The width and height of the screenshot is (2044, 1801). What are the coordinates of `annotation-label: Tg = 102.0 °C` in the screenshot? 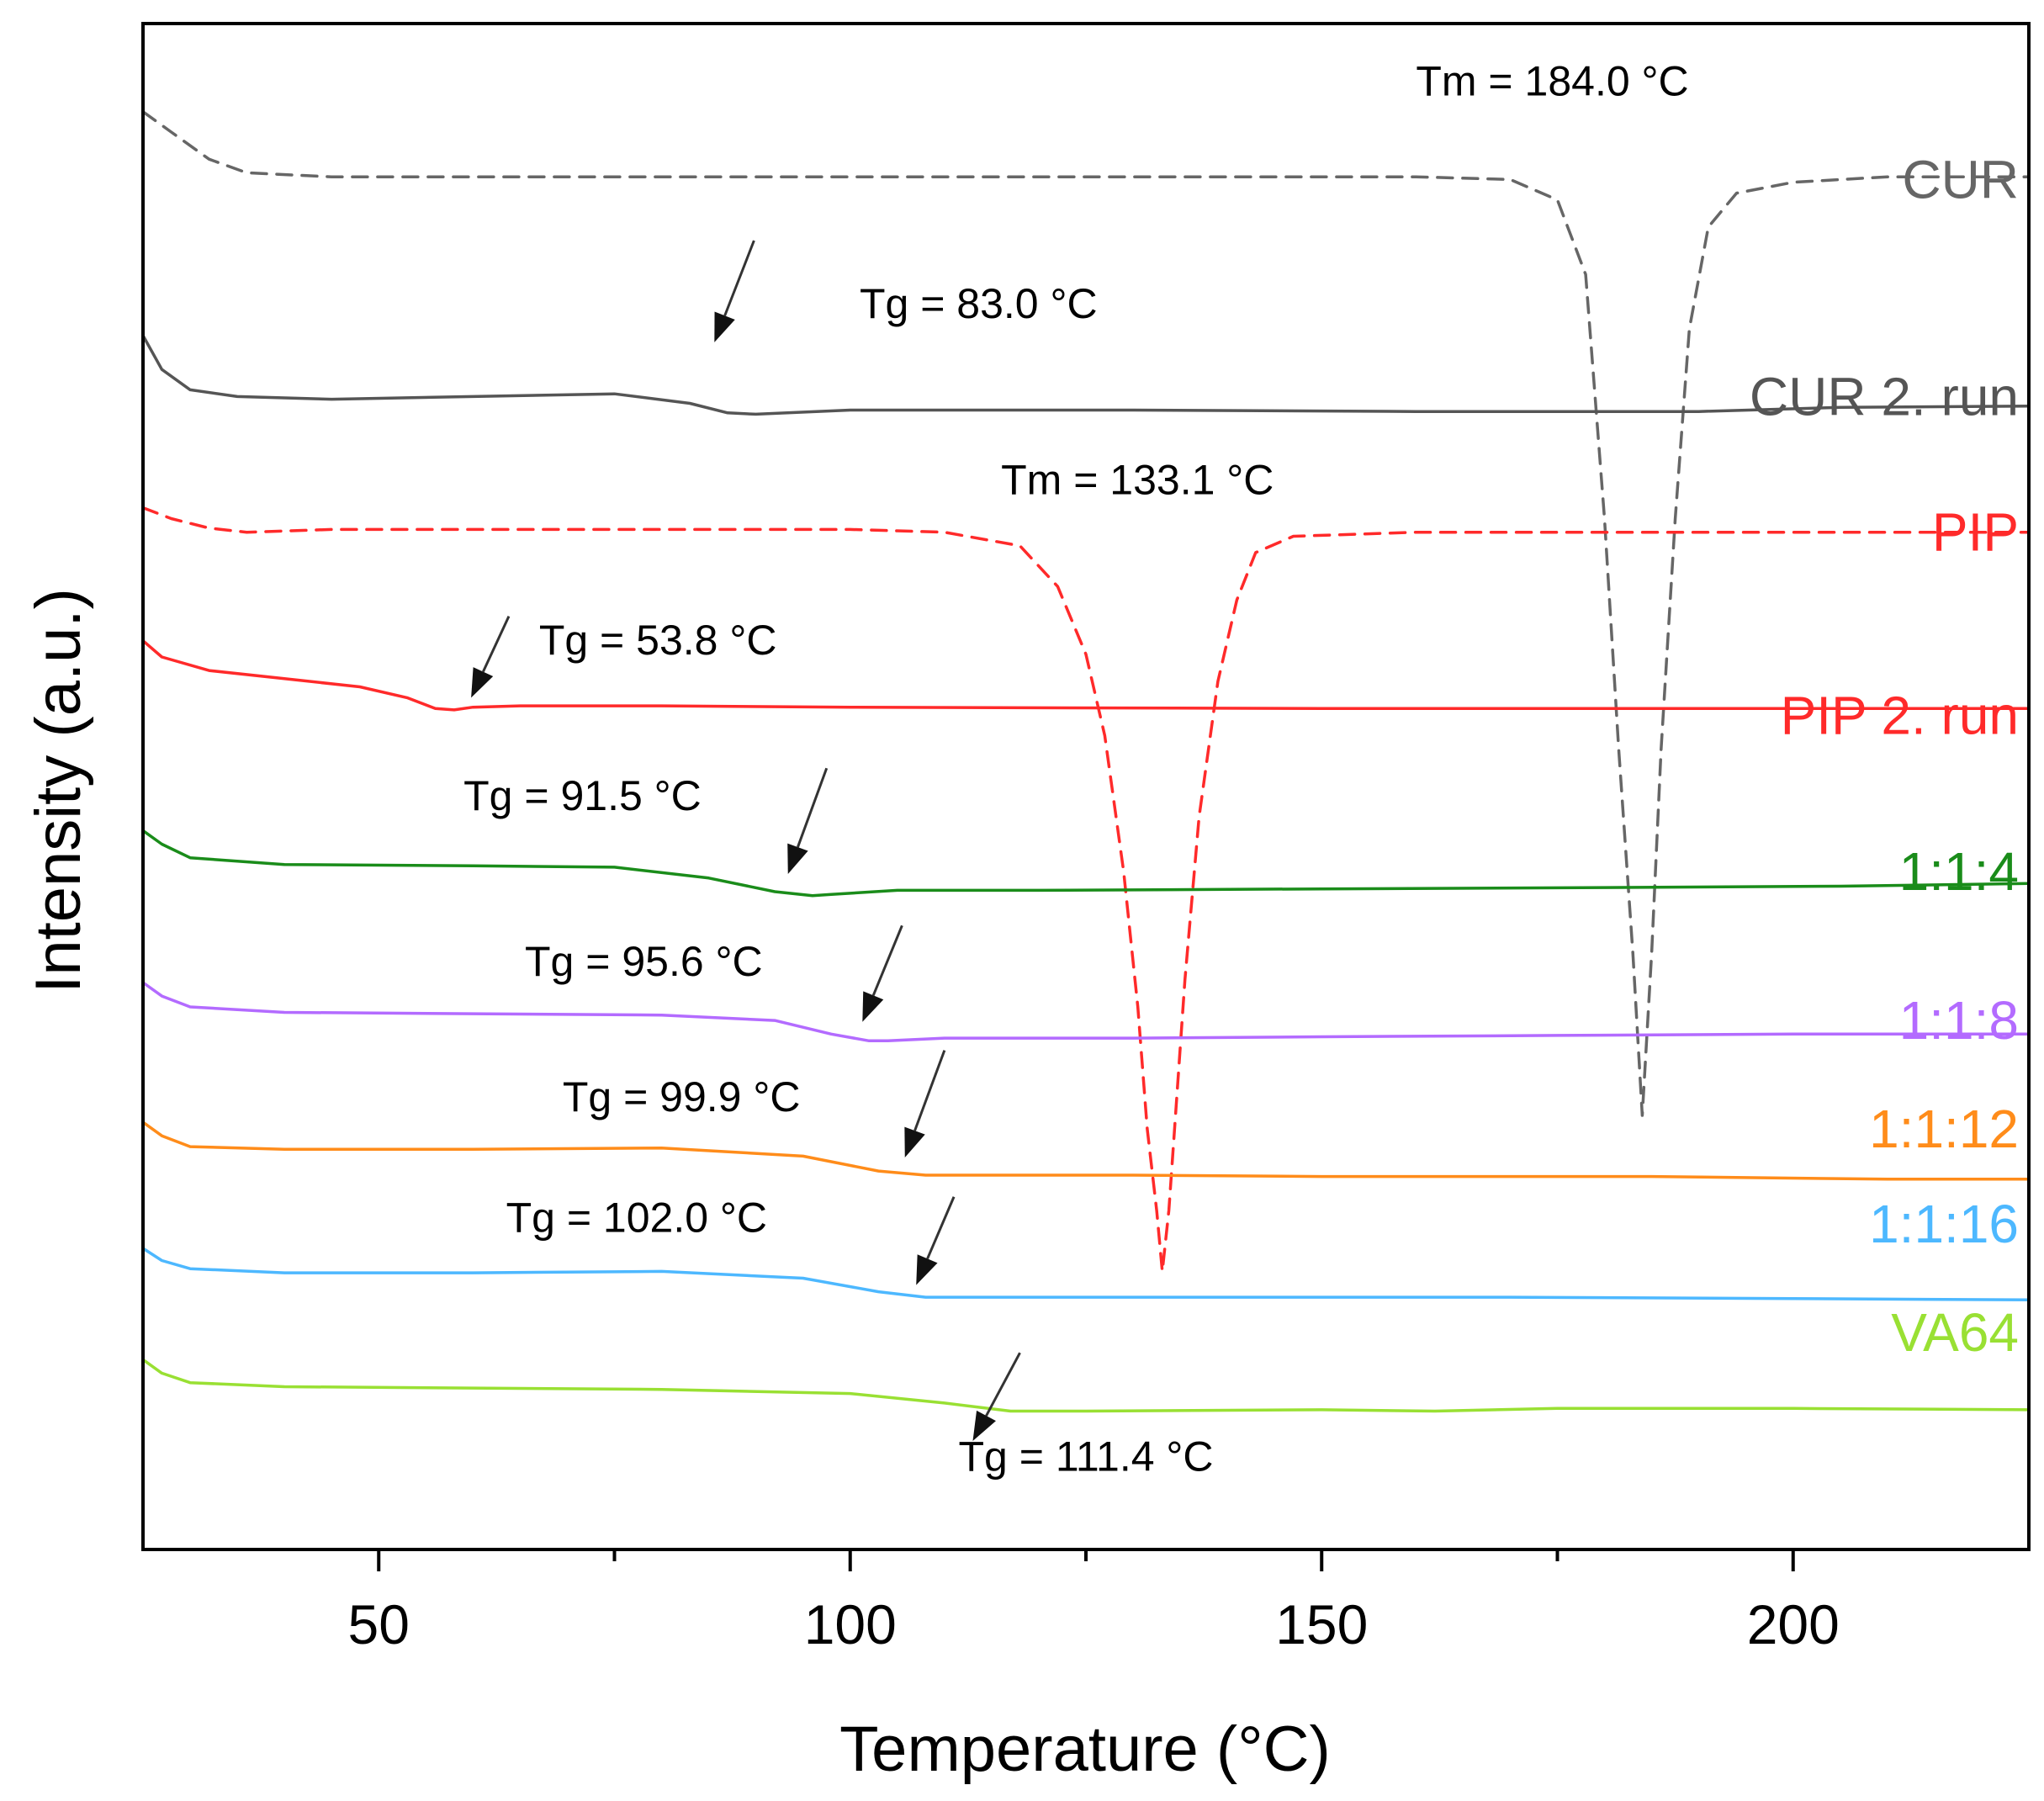 It's located at (636, 1218).